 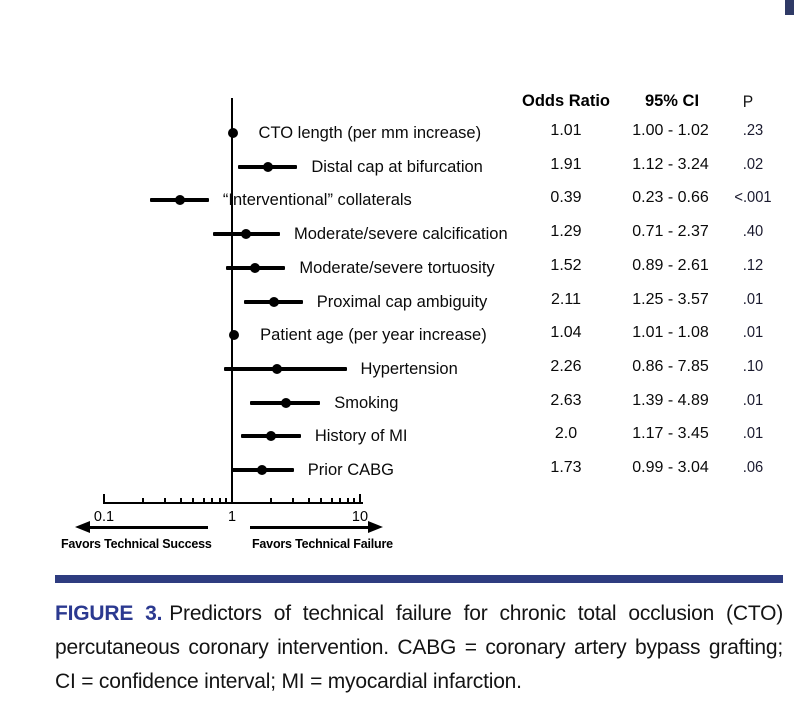 What do you see at coordinates (566, 366) in the screenshot?
I see `odds-ratio-value: 2.26` at bounding box center [566, 366].